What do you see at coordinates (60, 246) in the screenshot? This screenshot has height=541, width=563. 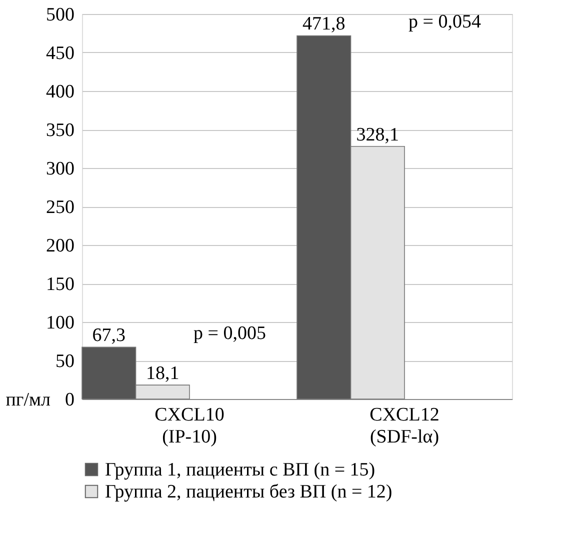 I see `y-tick-label: 200` at bounding box center [60, 246].